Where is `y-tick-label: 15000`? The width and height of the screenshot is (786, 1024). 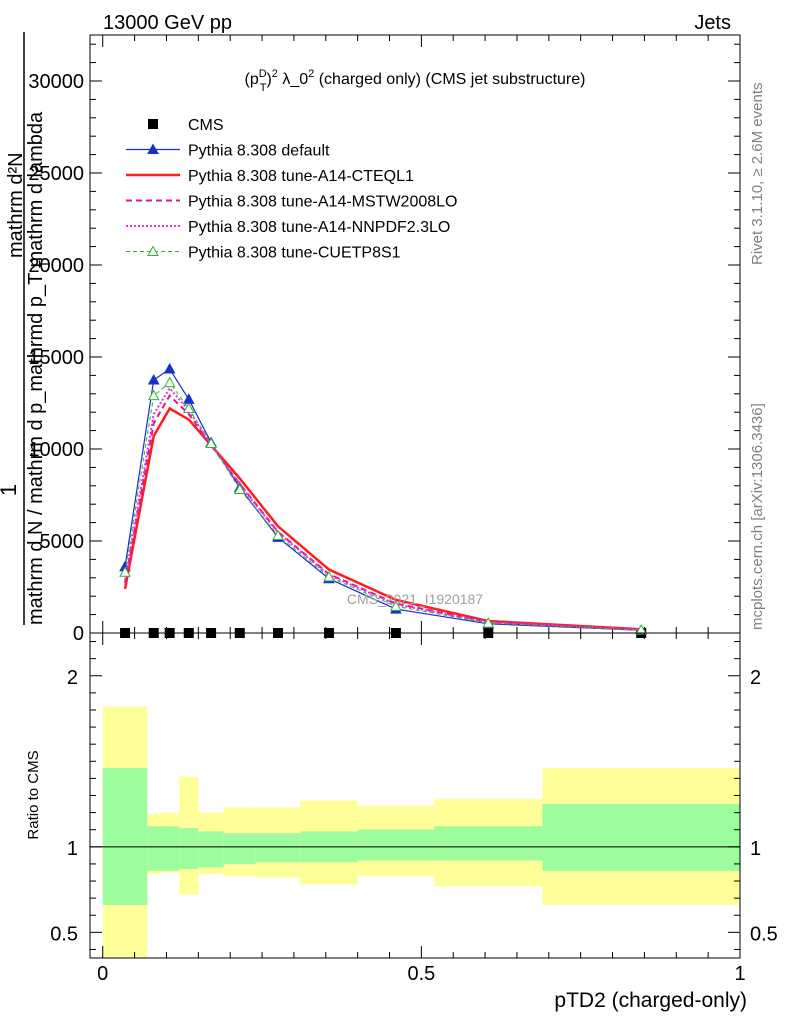 y-tick-label: 15000 is located at coordinates (56, 358).